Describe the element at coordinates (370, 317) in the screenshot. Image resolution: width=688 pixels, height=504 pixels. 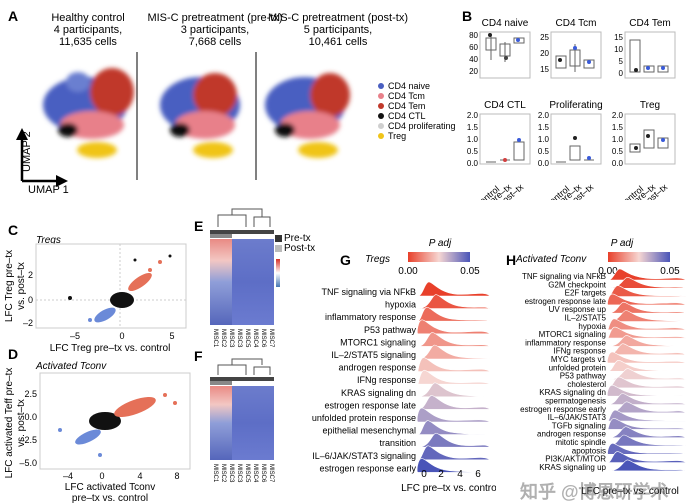
I see `ridge-term-label: inflammatory response` at that location.